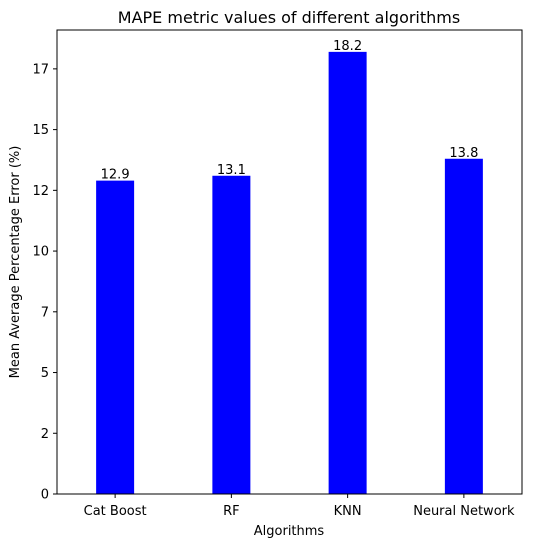  I want to click on bar-value-label: 13.8, so click(463, 153).